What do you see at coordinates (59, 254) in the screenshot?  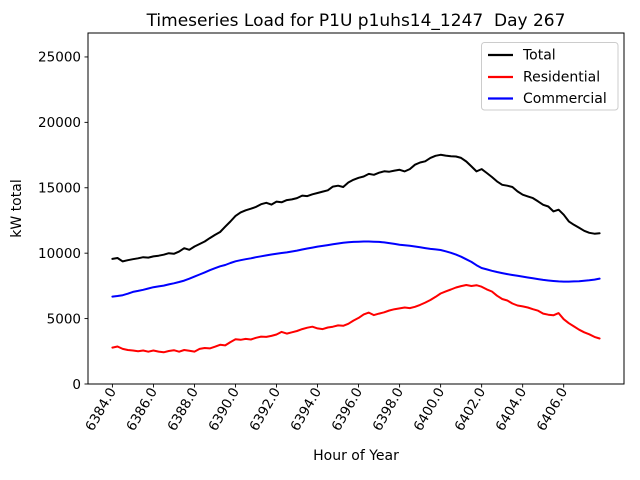 I see `y-tick-label: 10000` at bounding box center [59, 254].